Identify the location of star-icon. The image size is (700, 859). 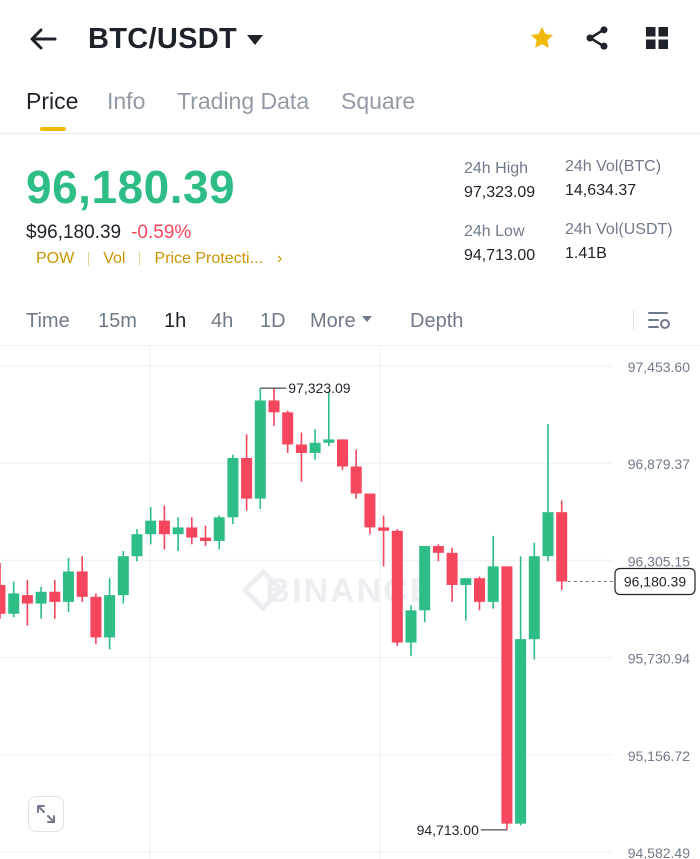
(542, 37).